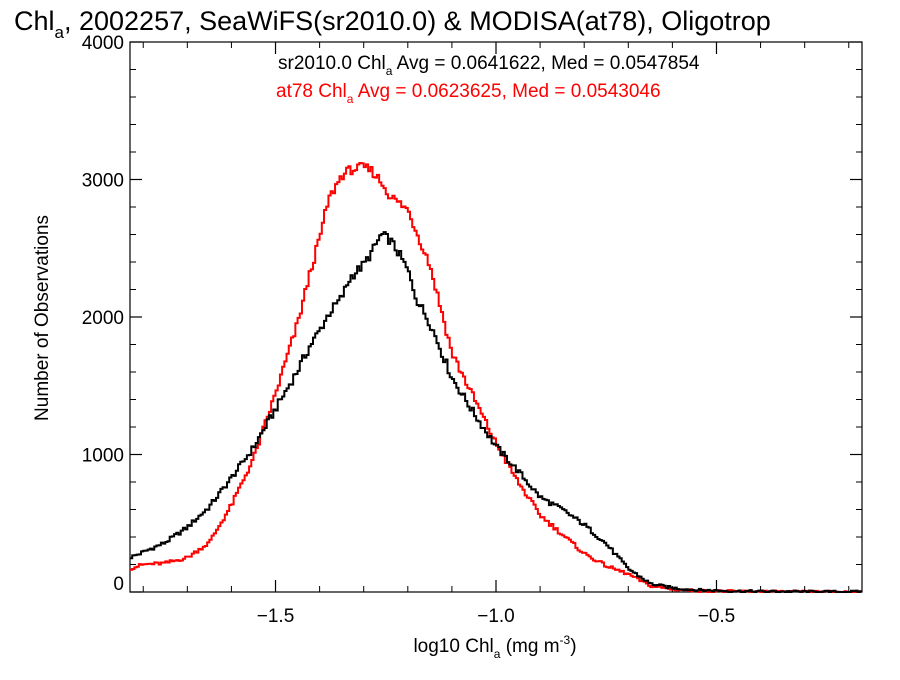 Image resolution: width=900 pixels, height=680 pixels. I want to click on annotation-sr2010-sub: a, so click(389, 71).